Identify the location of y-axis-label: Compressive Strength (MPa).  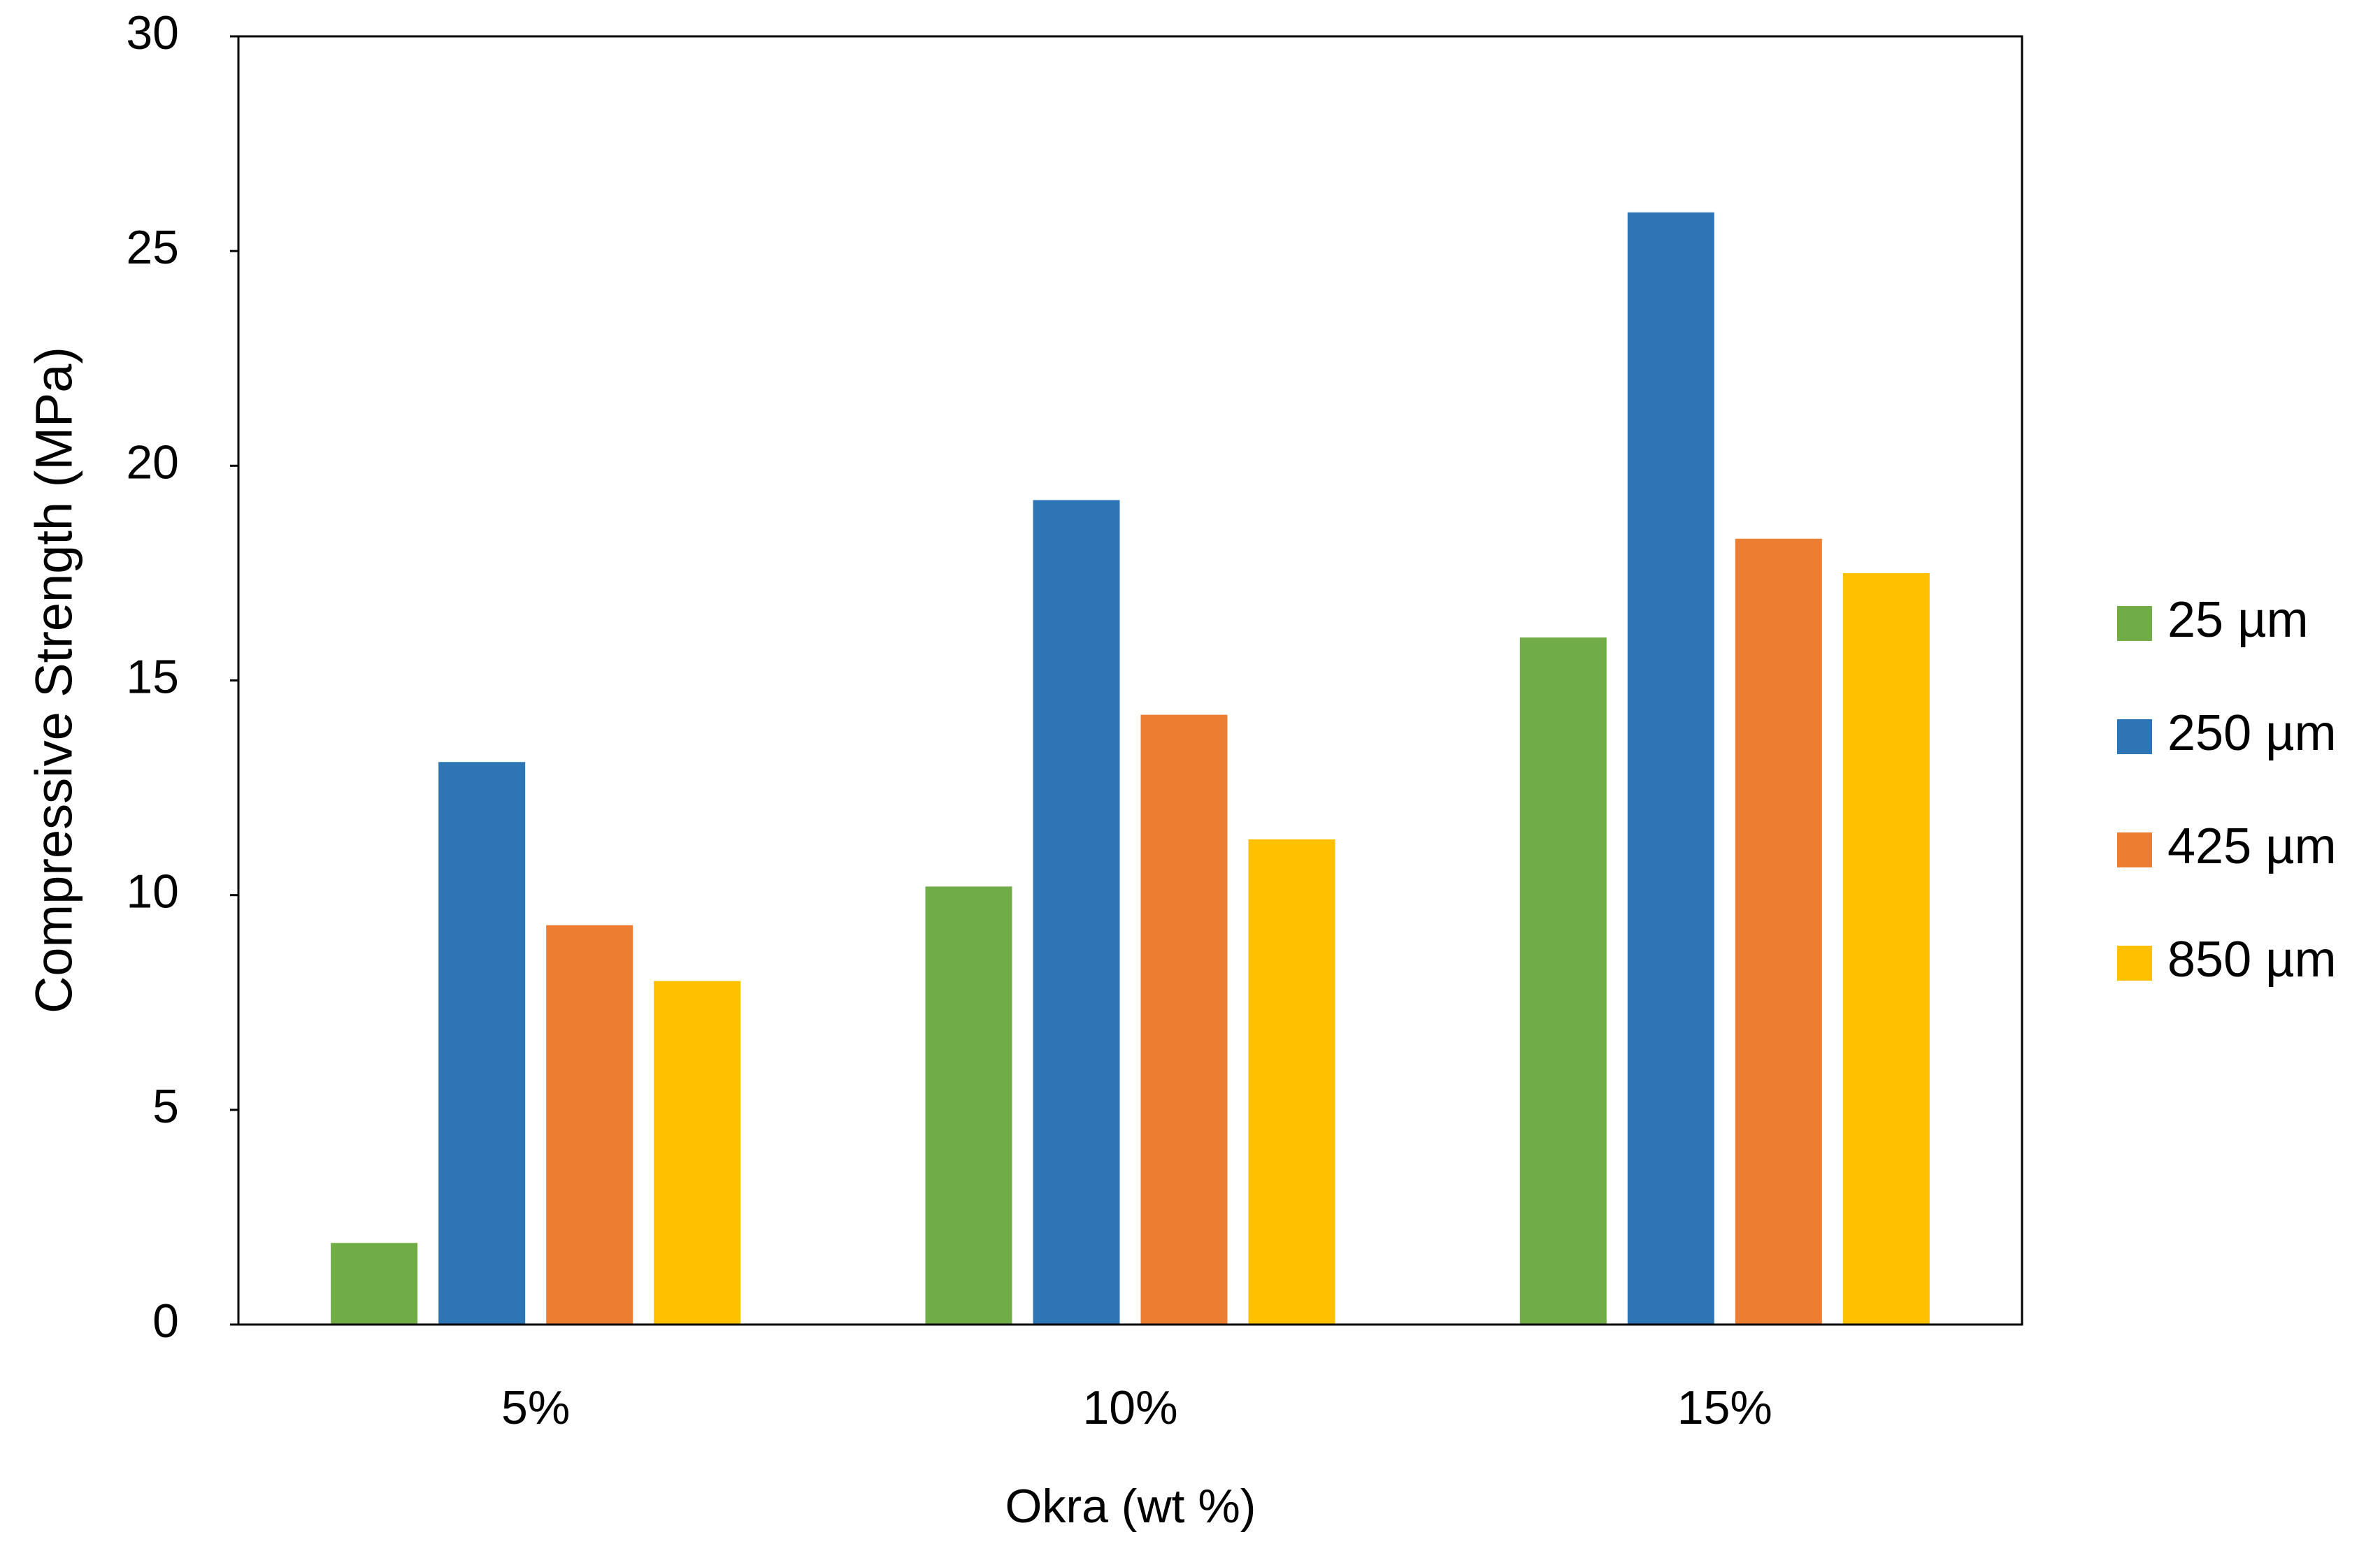
(54, 680).